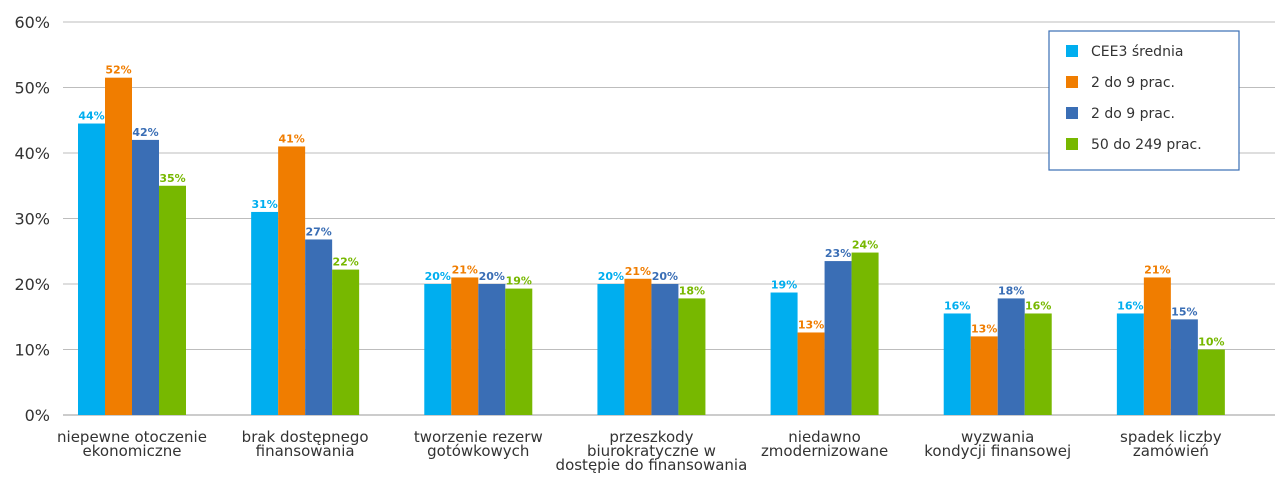 The height and width of the screenshot is (477, 1277). What do you see at coordinates (1146, 145) in the screenshot?
I see `legend-label: 50 do 249 prac.` at bounding box center [1146, 145].